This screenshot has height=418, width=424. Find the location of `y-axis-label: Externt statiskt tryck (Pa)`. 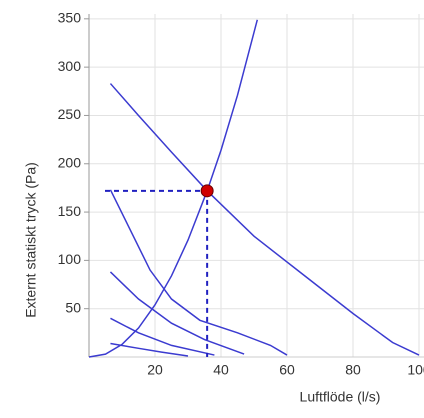

y-axis-label: Externt statiskt tryck (Pa) is located at coordinates (31, 240).